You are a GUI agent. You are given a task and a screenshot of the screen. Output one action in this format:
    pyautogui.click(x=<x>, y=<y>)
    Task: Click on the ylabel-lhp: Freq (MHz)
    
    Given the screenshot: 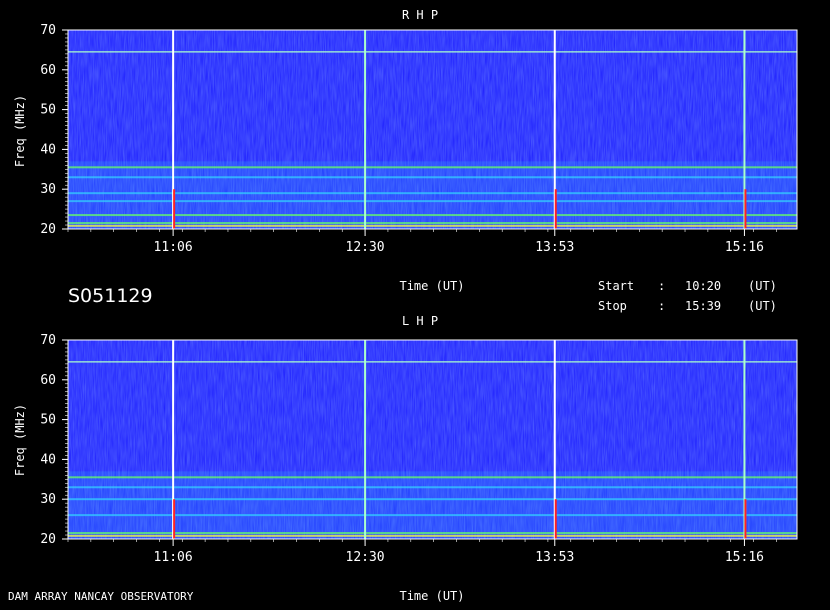 What is the action you would take?
    pyautogui.click(x=20, y=440)
    